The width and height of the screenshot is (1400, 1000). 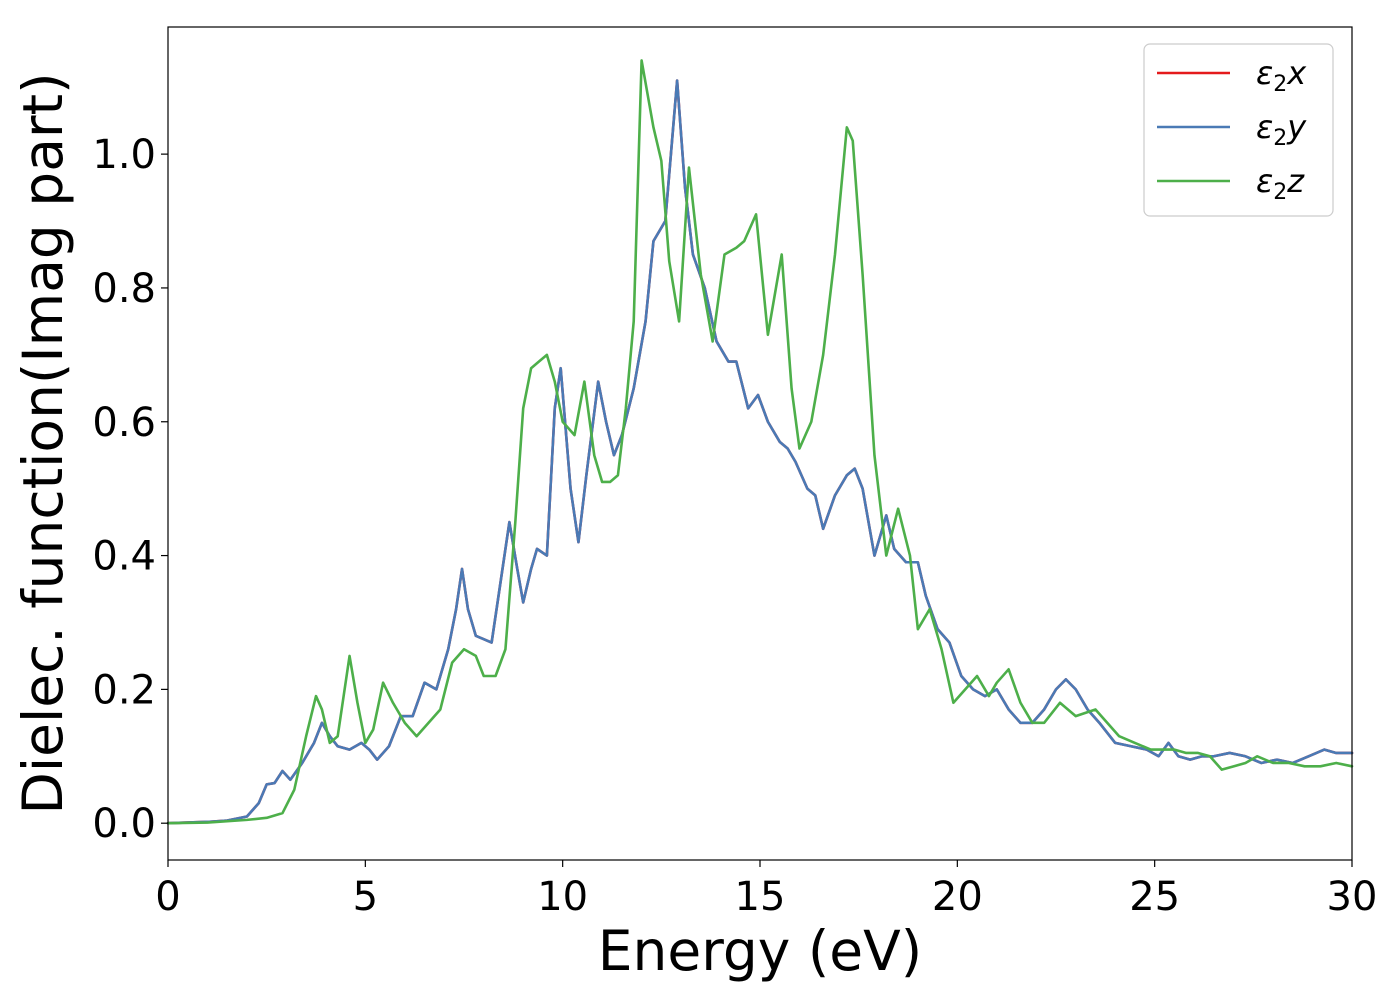 I want to click on y-tick-label: 0.0, so click(x=124, y=824).